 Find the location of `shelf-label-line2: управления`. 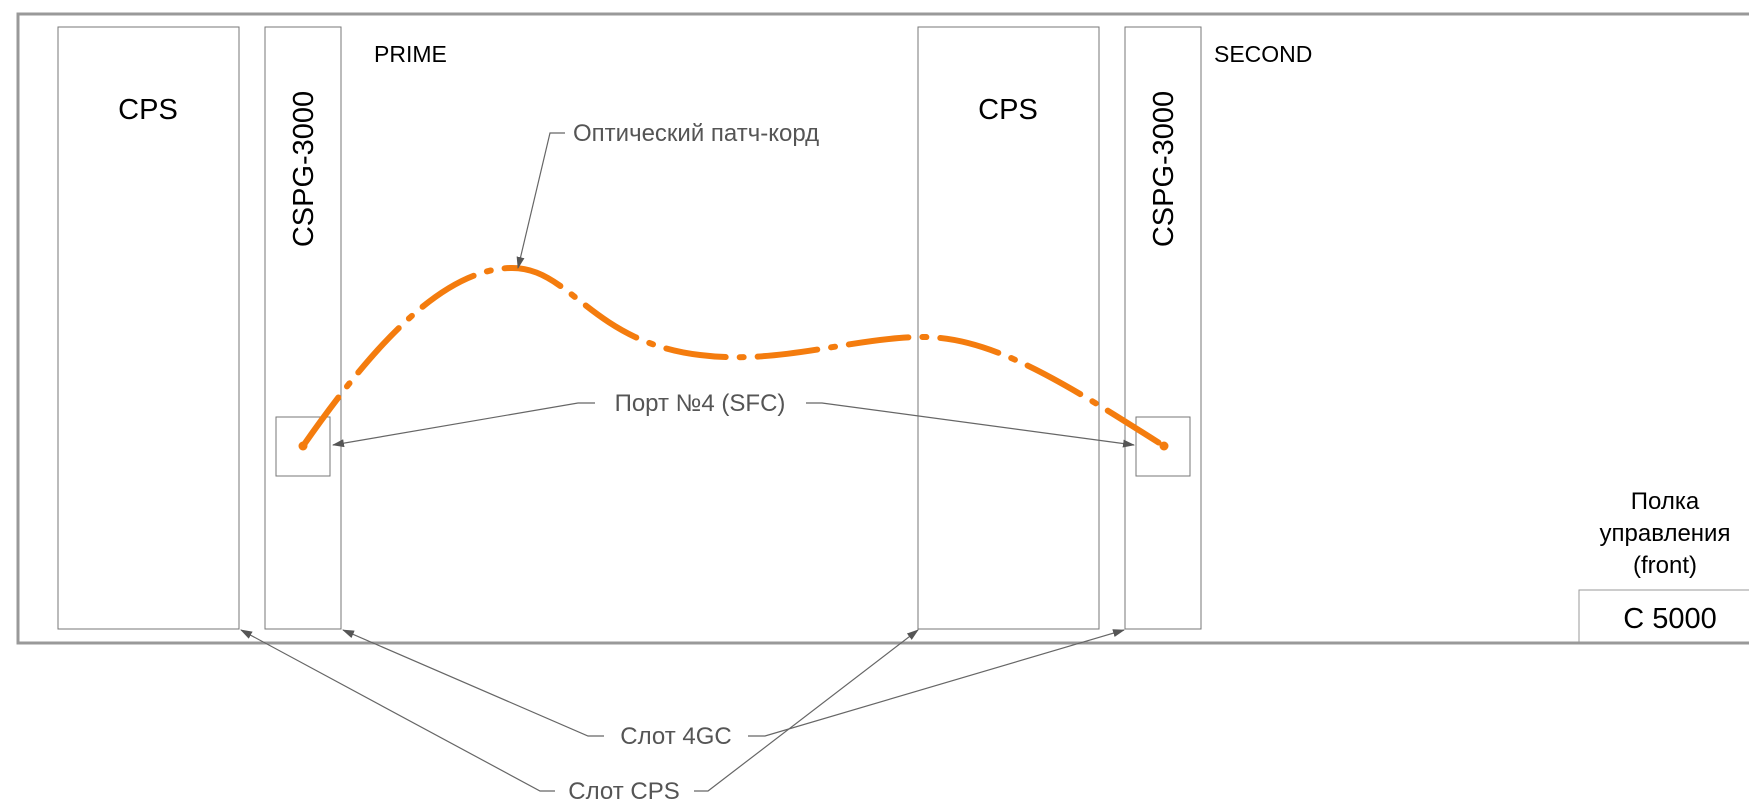

shelf-label-line2: управления is located at coordinates (1665, 533).